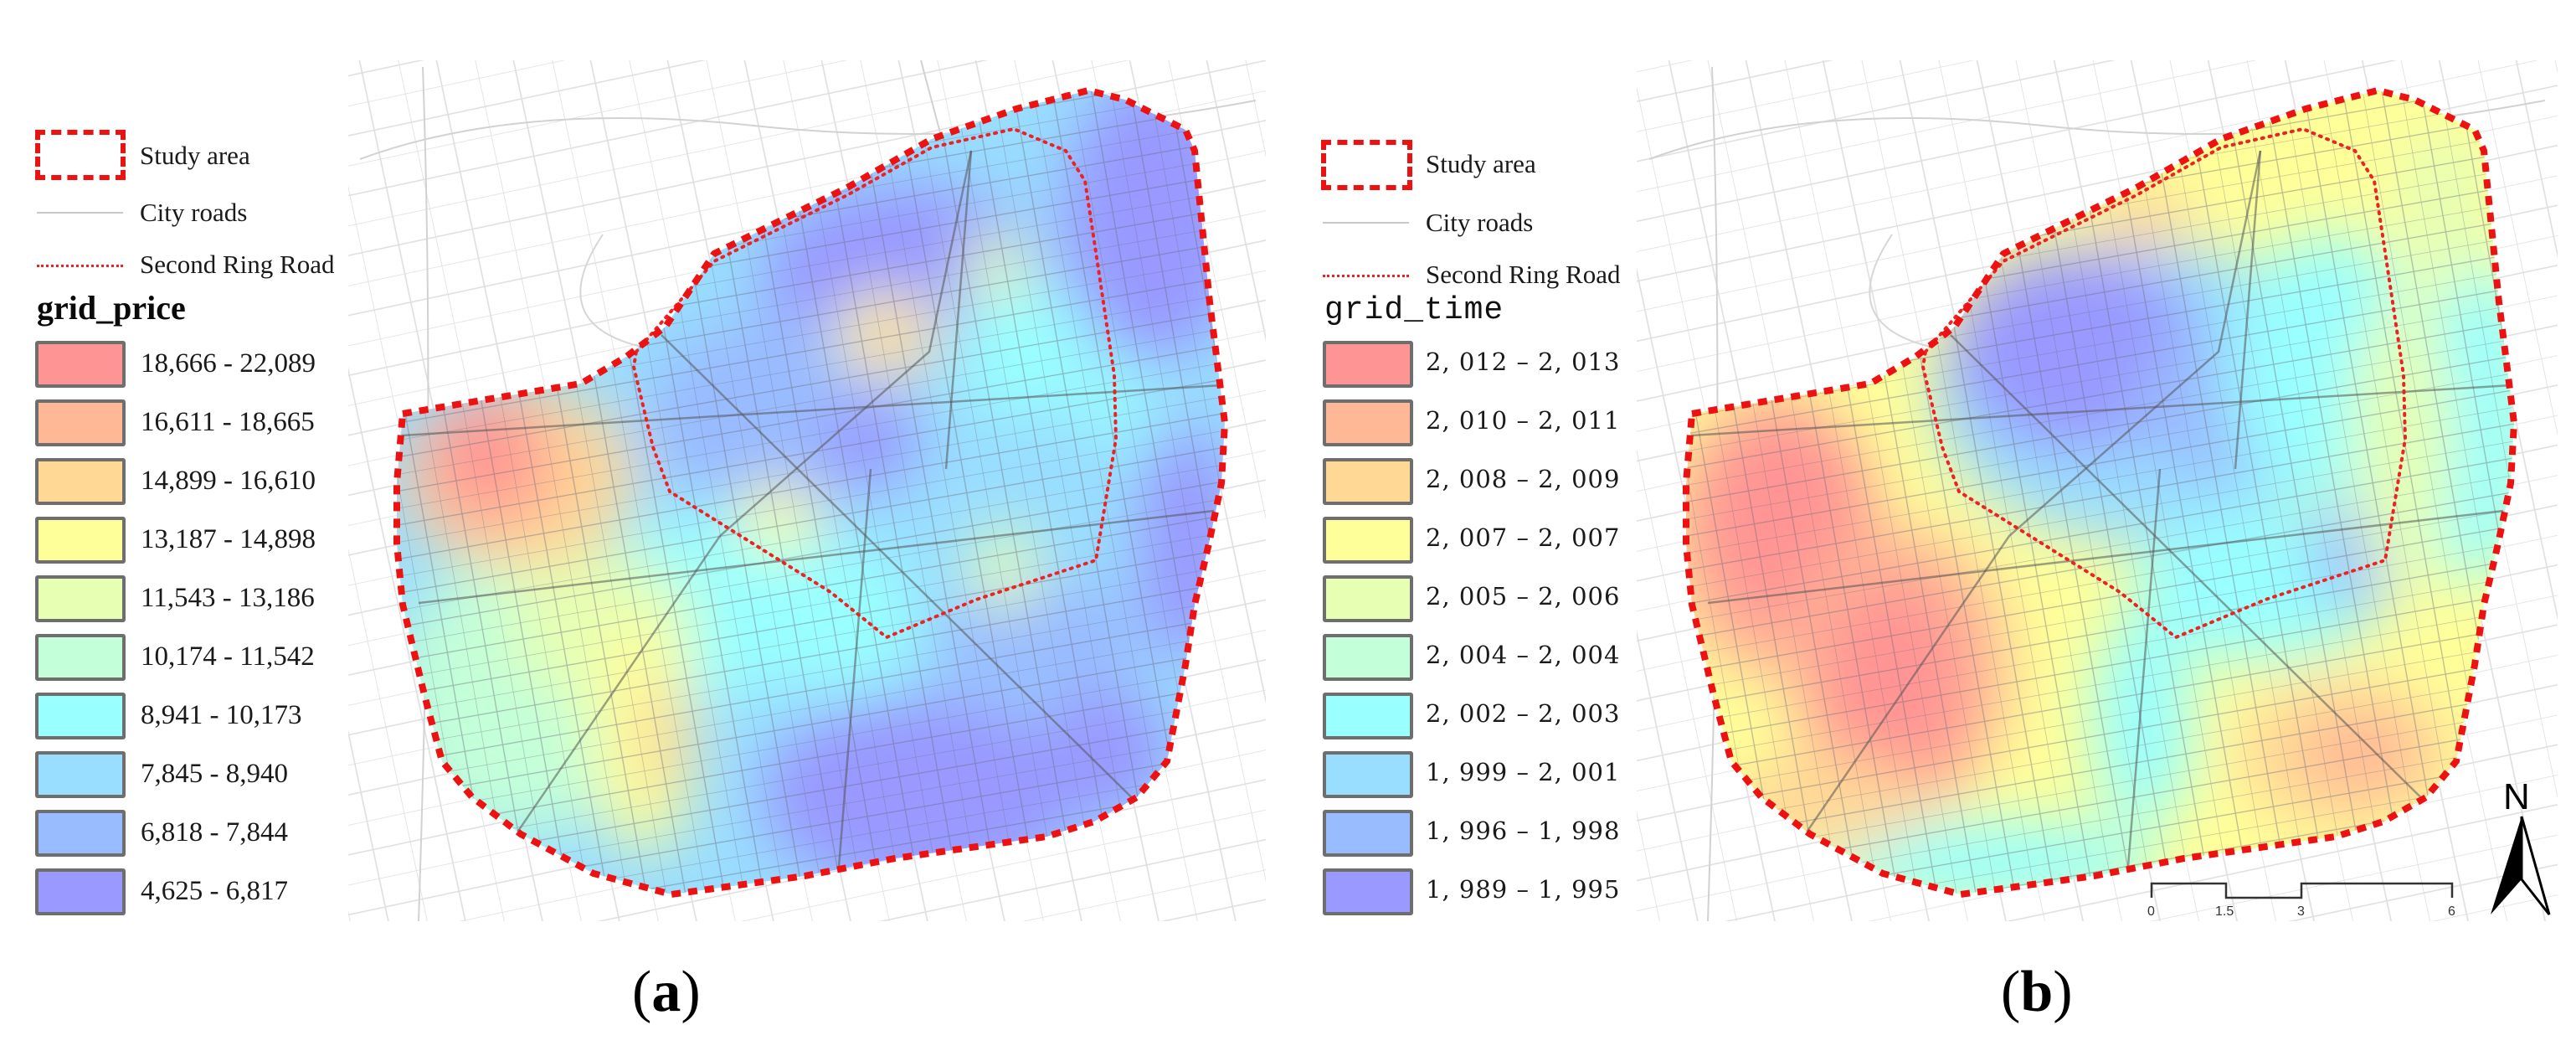 The image size is (2576, 1051). Describe the element at coordinates (228, 598) in the screenshot. I see `legend-class-label: 11,543 - 13,186` at that location.